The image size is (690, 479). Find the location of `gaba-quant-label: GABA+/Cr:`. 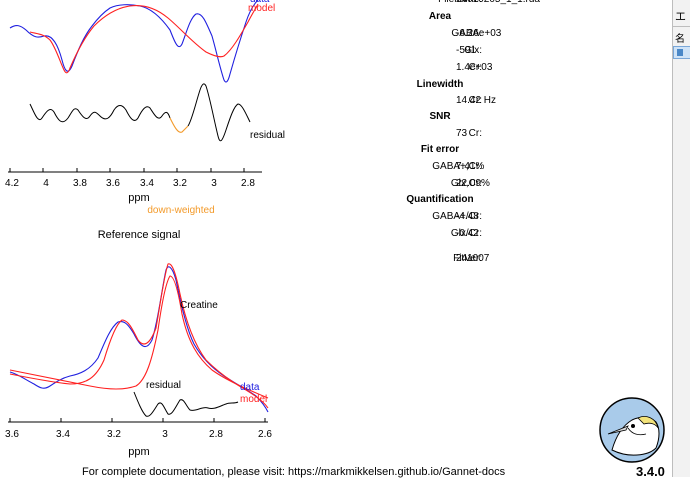

gaba-quant-label: GABA+/Cr: is located at coordinates (457, 216).